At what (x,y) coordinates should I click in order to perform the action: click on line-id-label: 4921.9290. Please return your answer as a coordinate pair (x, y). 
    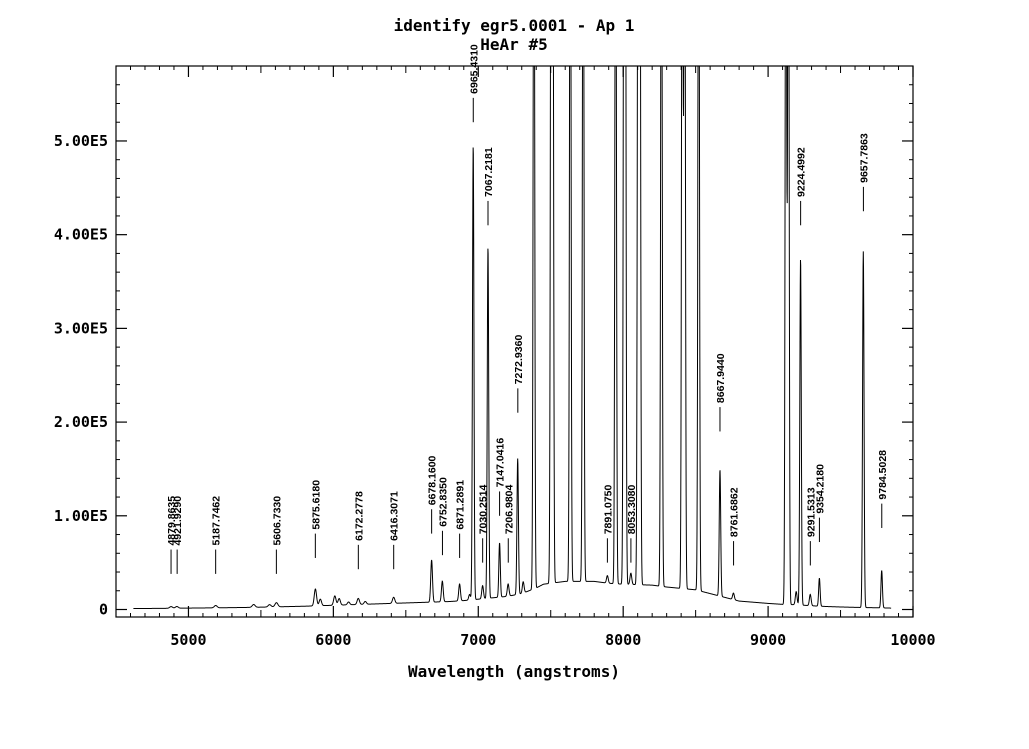
    Looking at the image, I should click on (178, 521).